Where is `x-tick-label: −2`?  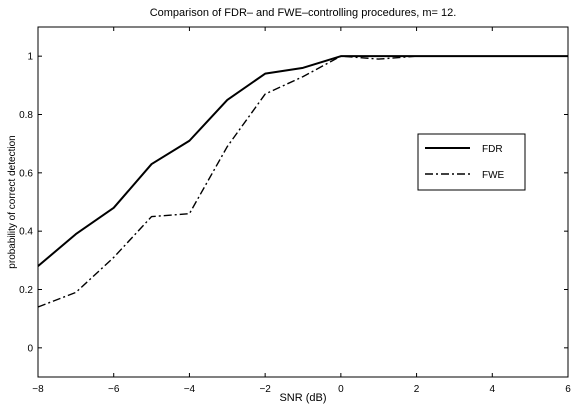
x-tick-label: −2 is located at coordinates (265, 389).